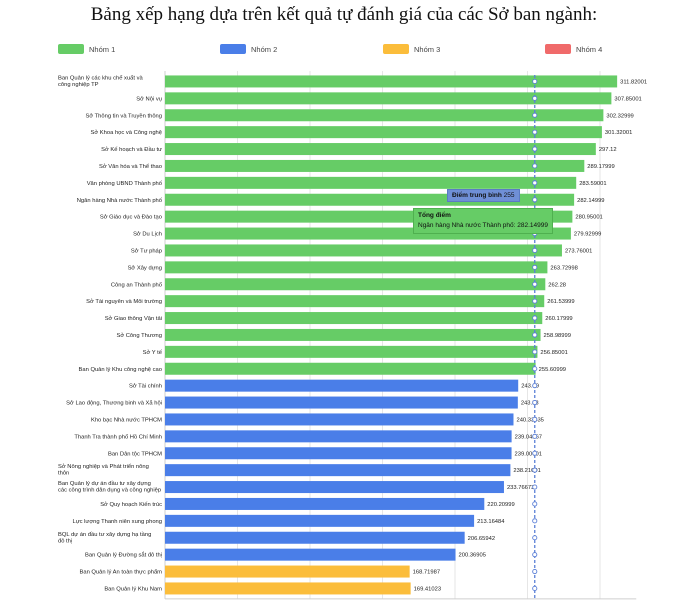  What do you see at coordinates (573, 49) in the screenshot?
I see `legend-item-group-4: Nhóm 4` at bounding box center [573, 49].